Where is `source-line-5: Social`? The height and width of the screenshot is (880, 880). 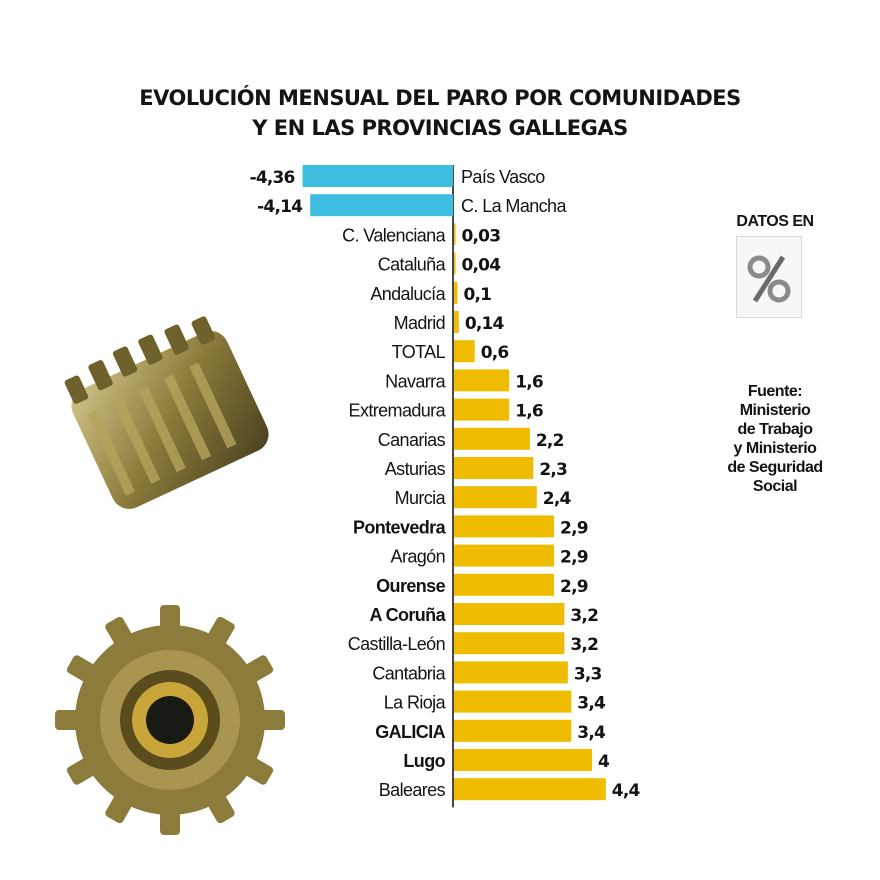 source-line-5: Social is located at coordinates (775, 486).